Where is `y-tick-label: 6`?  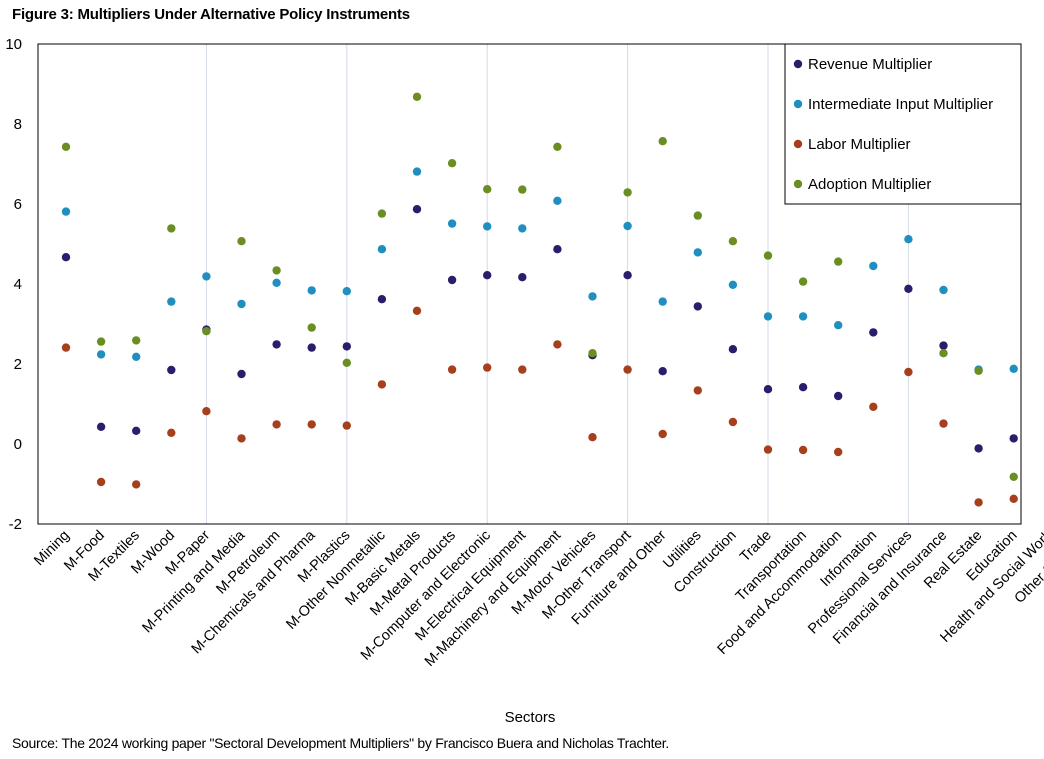
y-tick-label: 6 is located at coordinates (18, 204).